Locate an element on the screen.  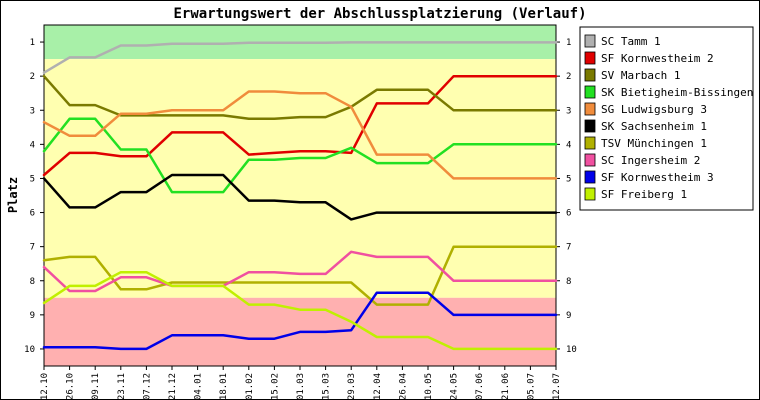
x-tick-label: 01.03 is located at coordinates (301, 386).